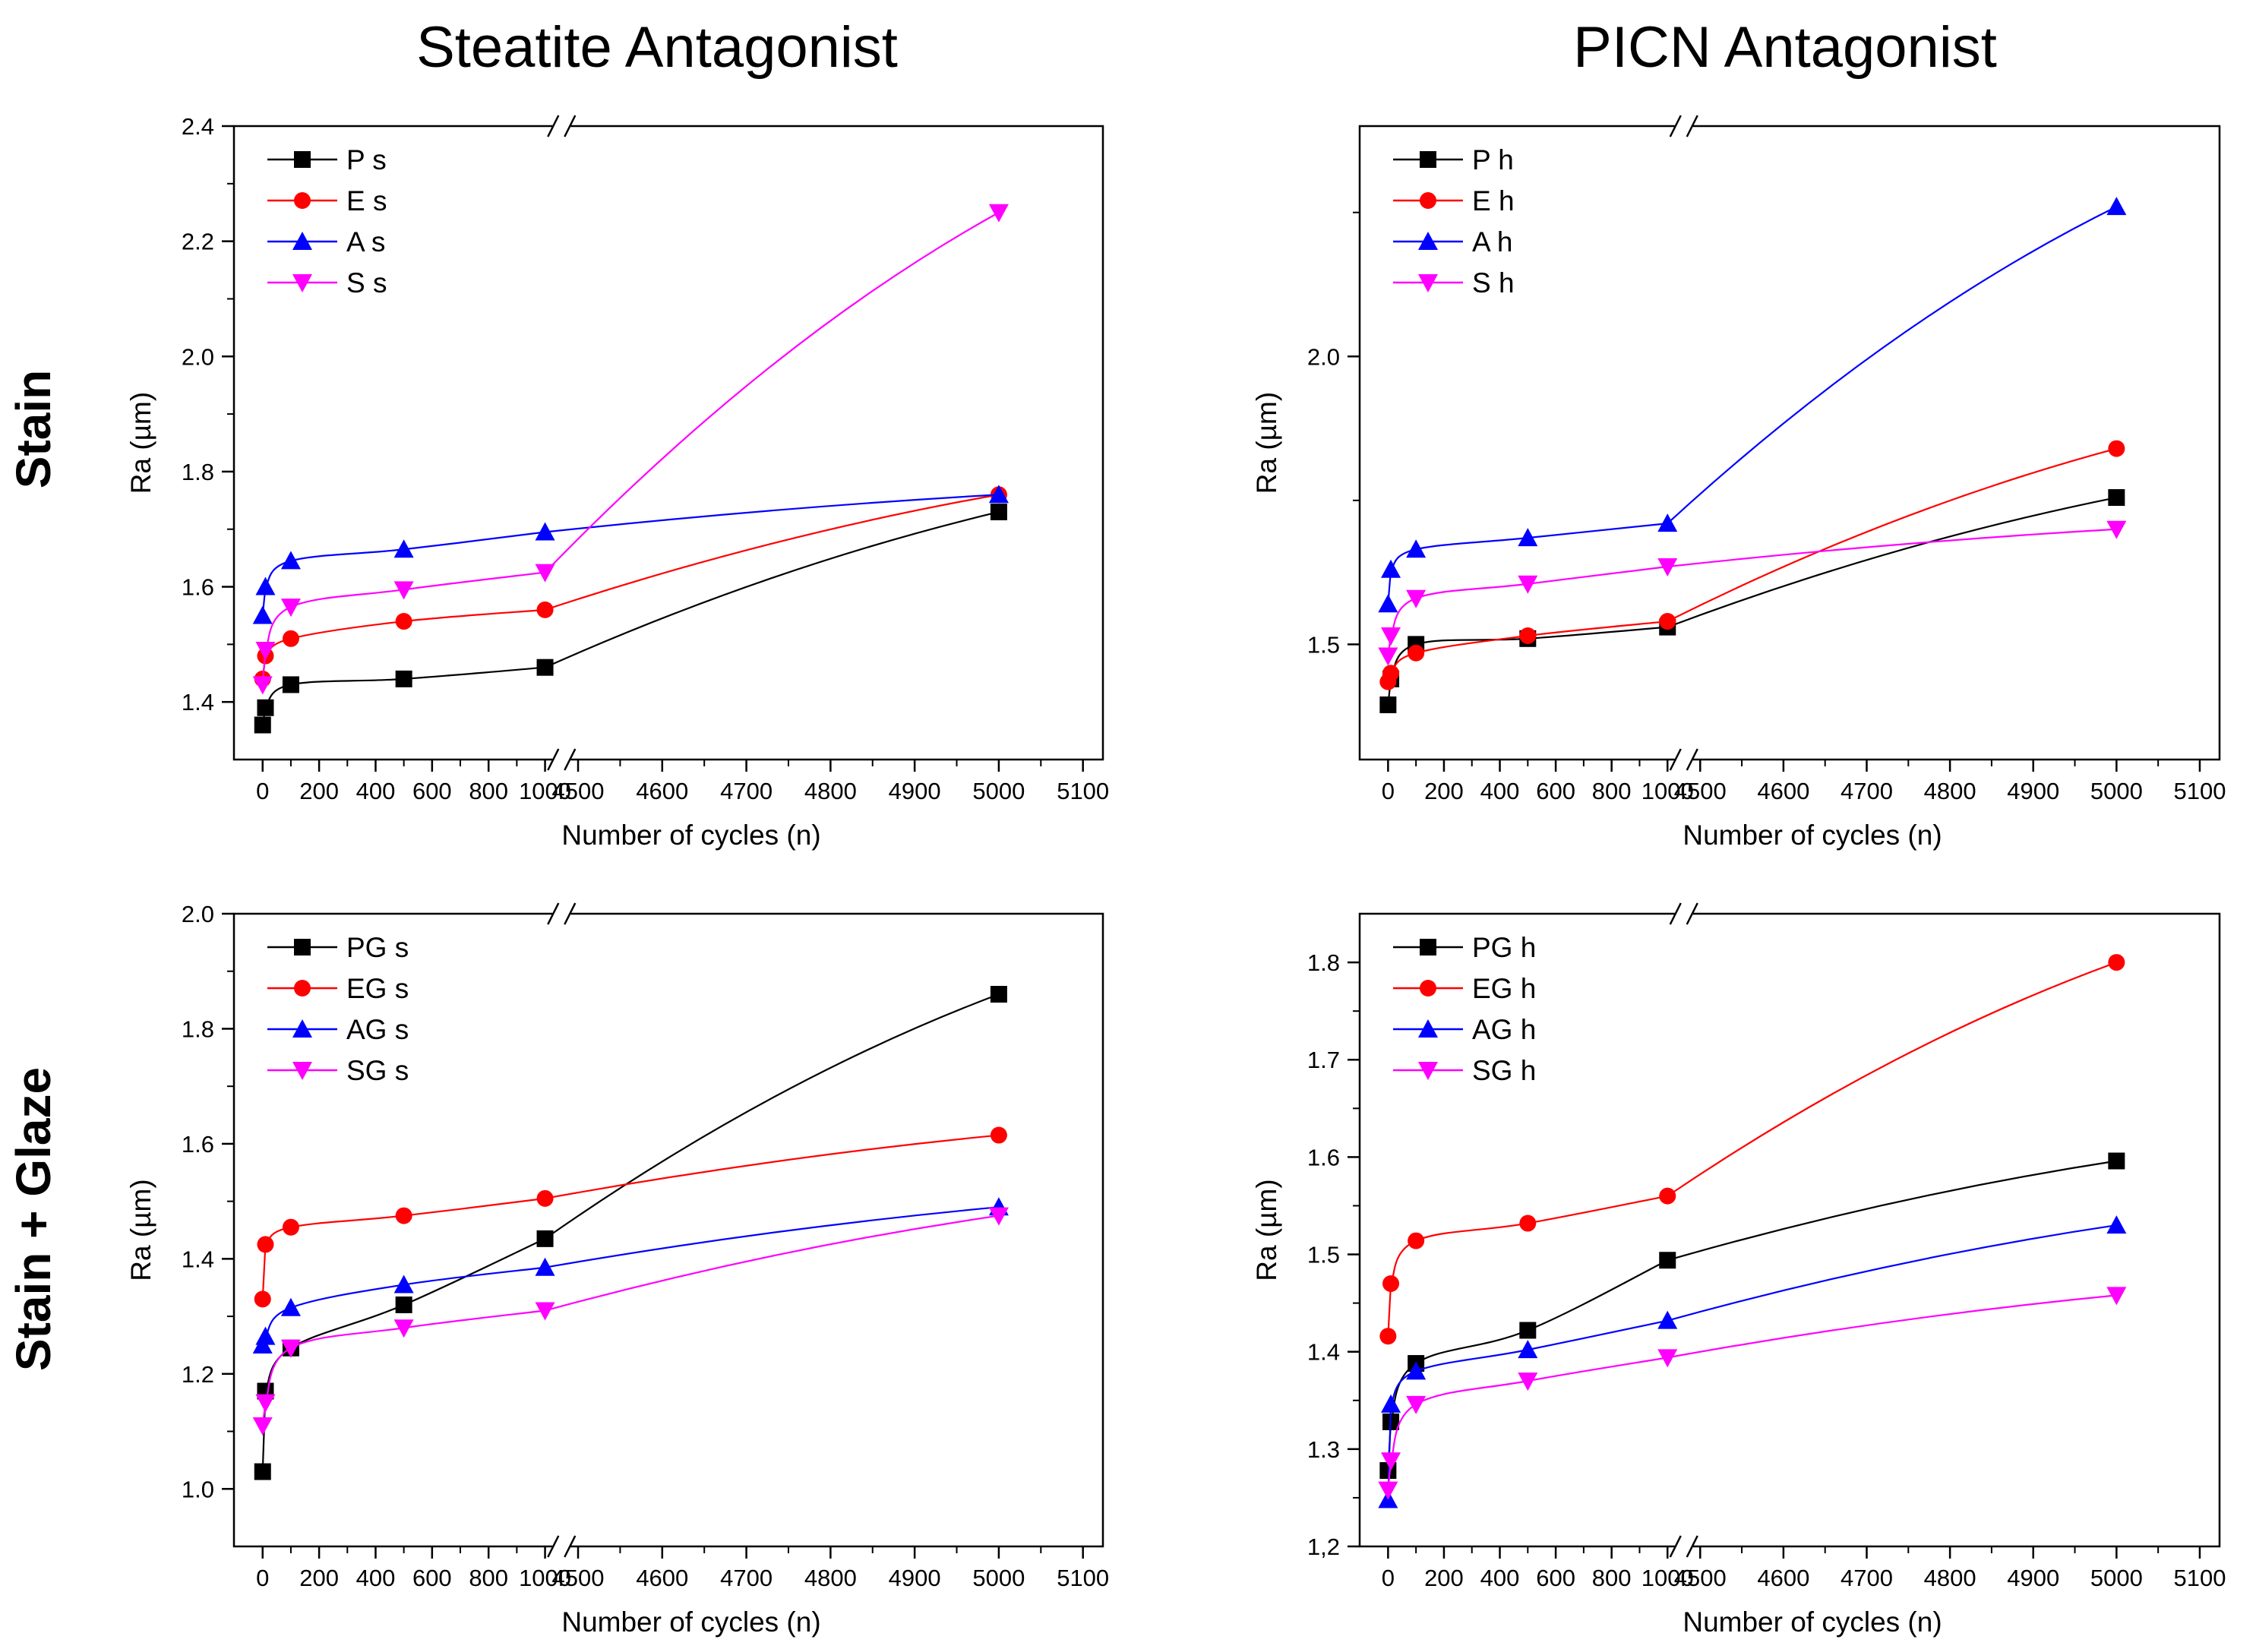 The image size is (2256, 1652). What do you see at coordinates (2033, 791) in the screenshot?
I see `x-tick-label: 4900` at bounding box center [2033, 791].